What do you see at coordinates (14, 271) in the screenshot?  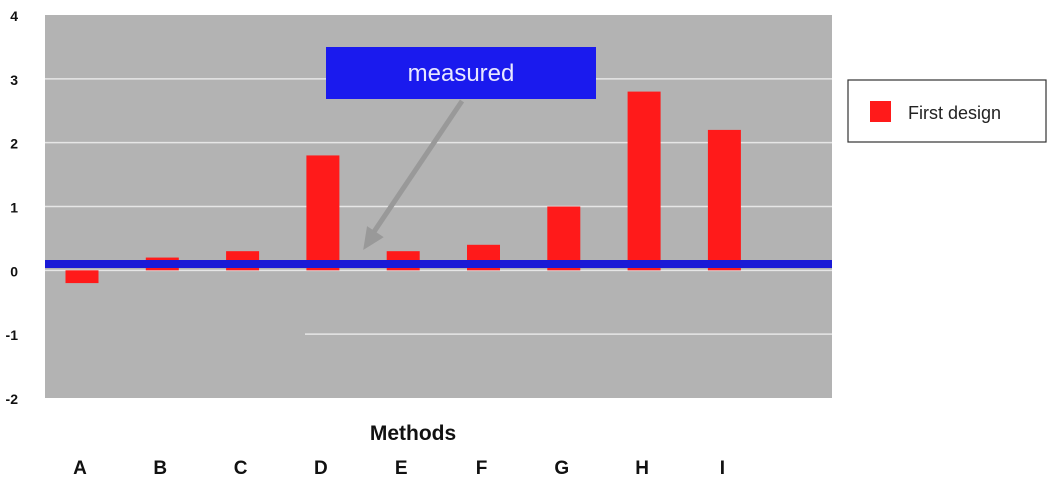 I see `y-tick-label: 0` at bounding box center [14, 271].